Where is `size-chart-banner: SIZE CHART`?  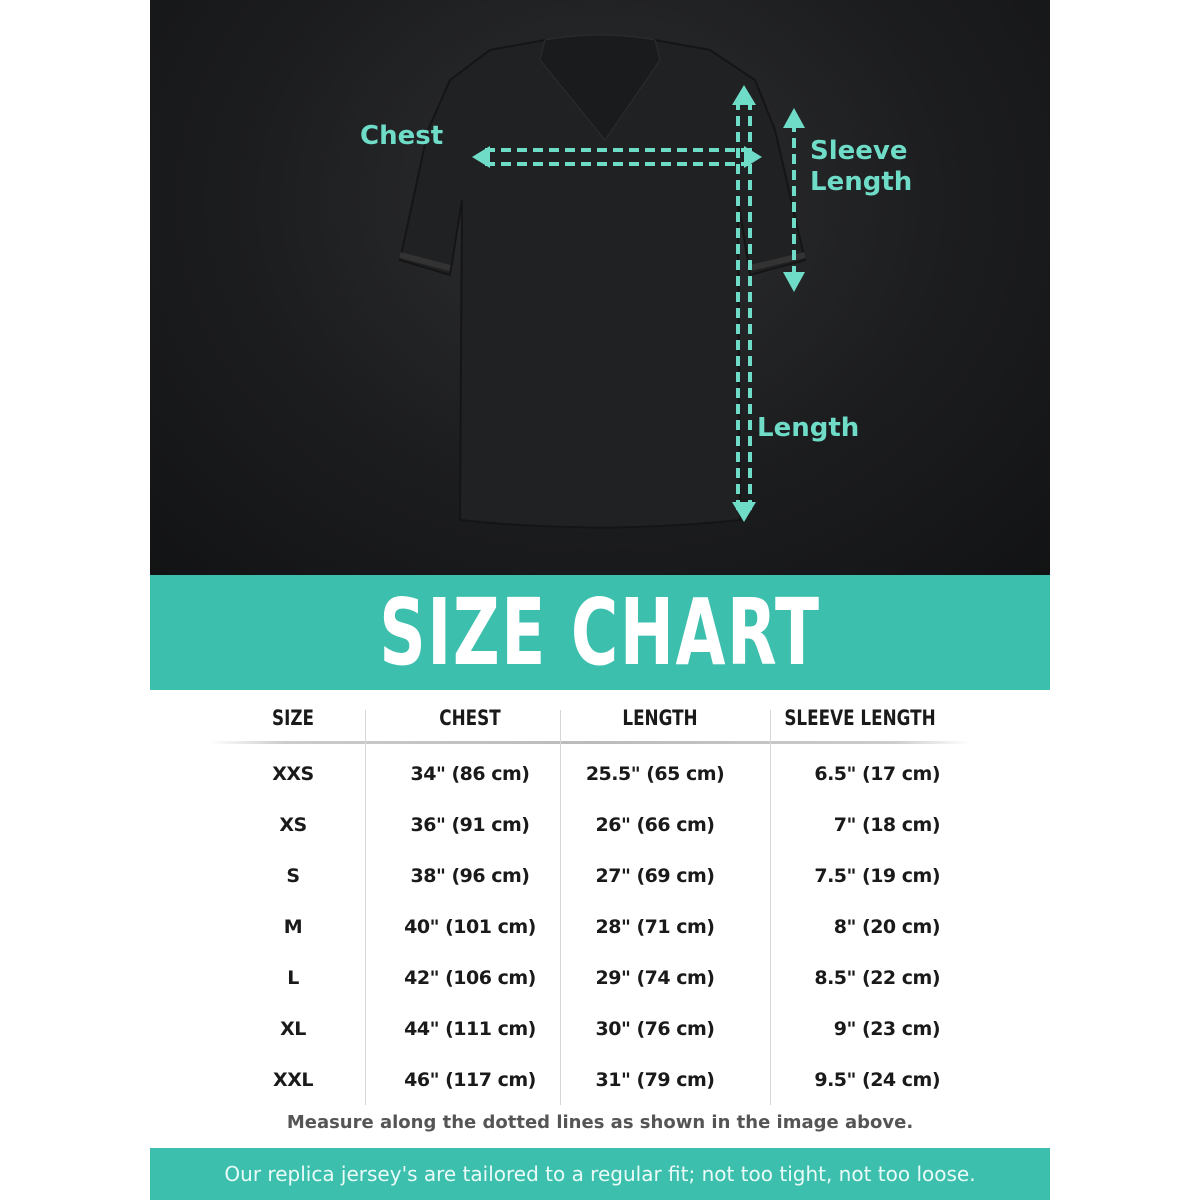
size-chart-banner: SIZE CHART is located at coordinates (600, 632).